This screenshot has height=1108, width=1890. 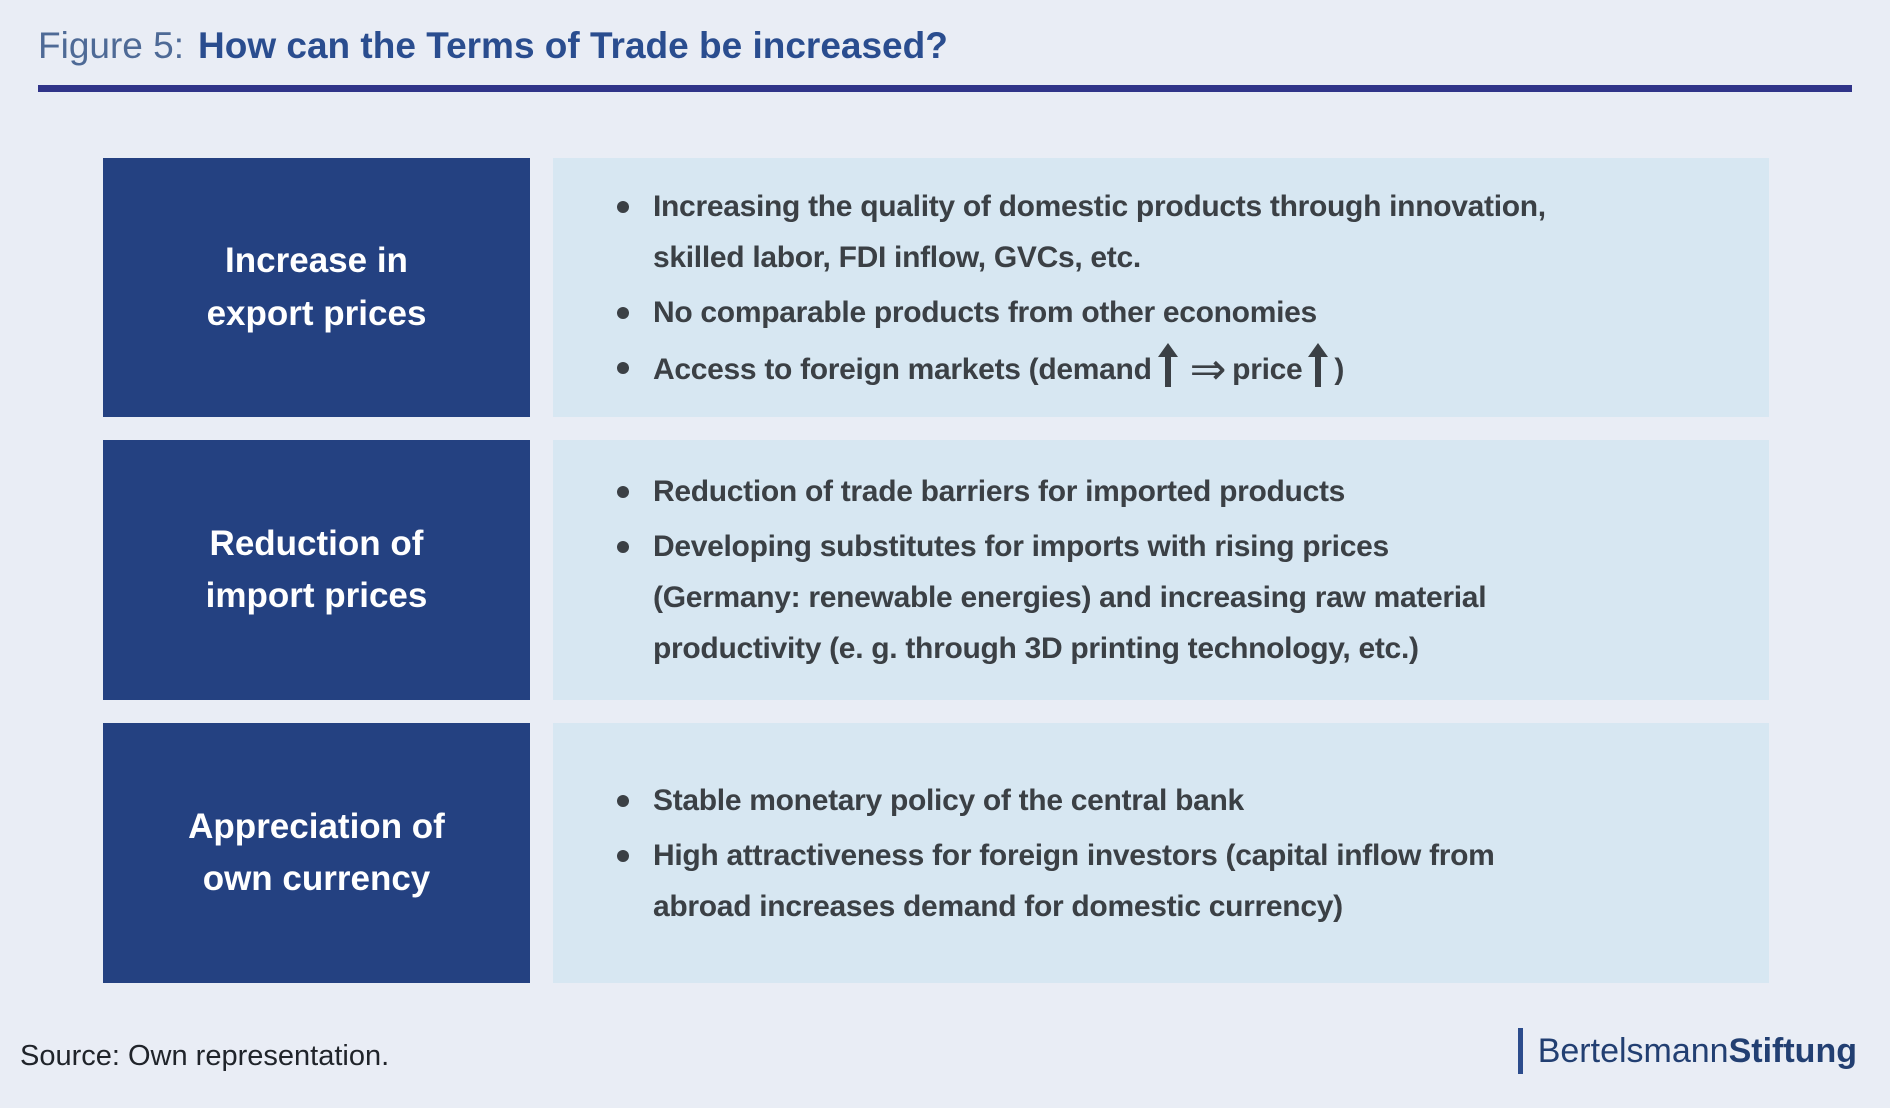 What do you see at coordinates (205, 1056) in the screenshot?
I see `source-note: Source: Own representation.` at bounding box center [205, 1056].